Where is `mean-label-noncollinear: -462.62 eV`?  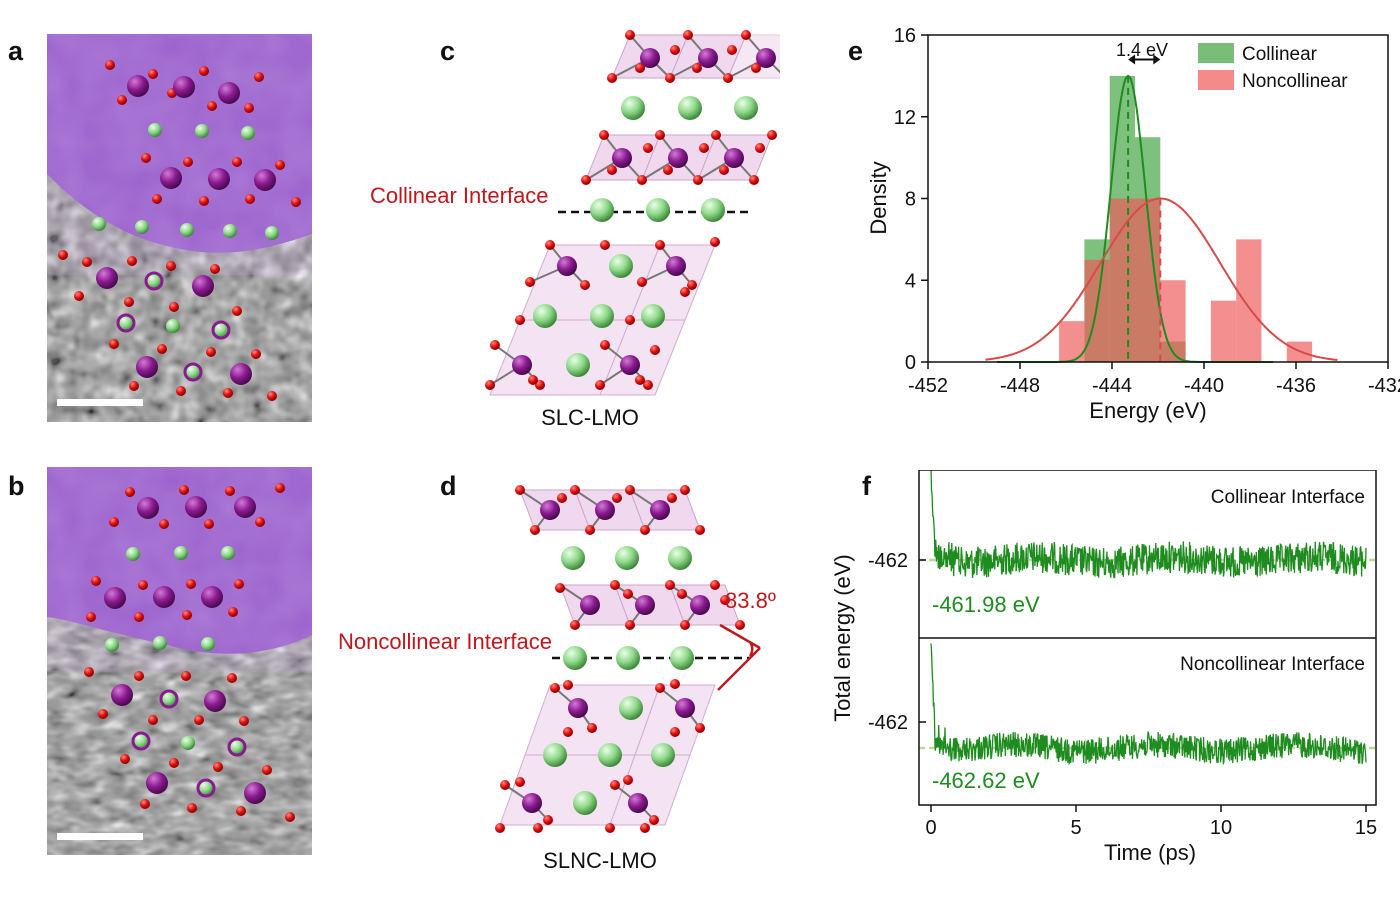
mean-label-noncollinear: -462.62 eV is located at coordinates (986, 780).